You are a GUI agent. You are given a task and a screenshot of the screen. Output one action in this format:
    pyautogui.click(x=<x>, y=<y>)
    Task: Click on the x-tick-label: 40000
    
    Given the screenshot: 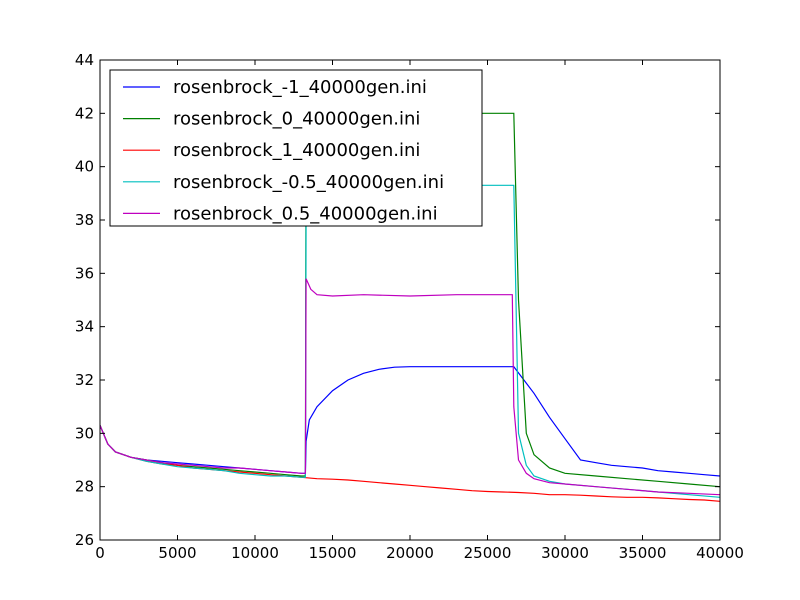 What is the action you would take?
    pyautogui.click(x=720, y=553)
    